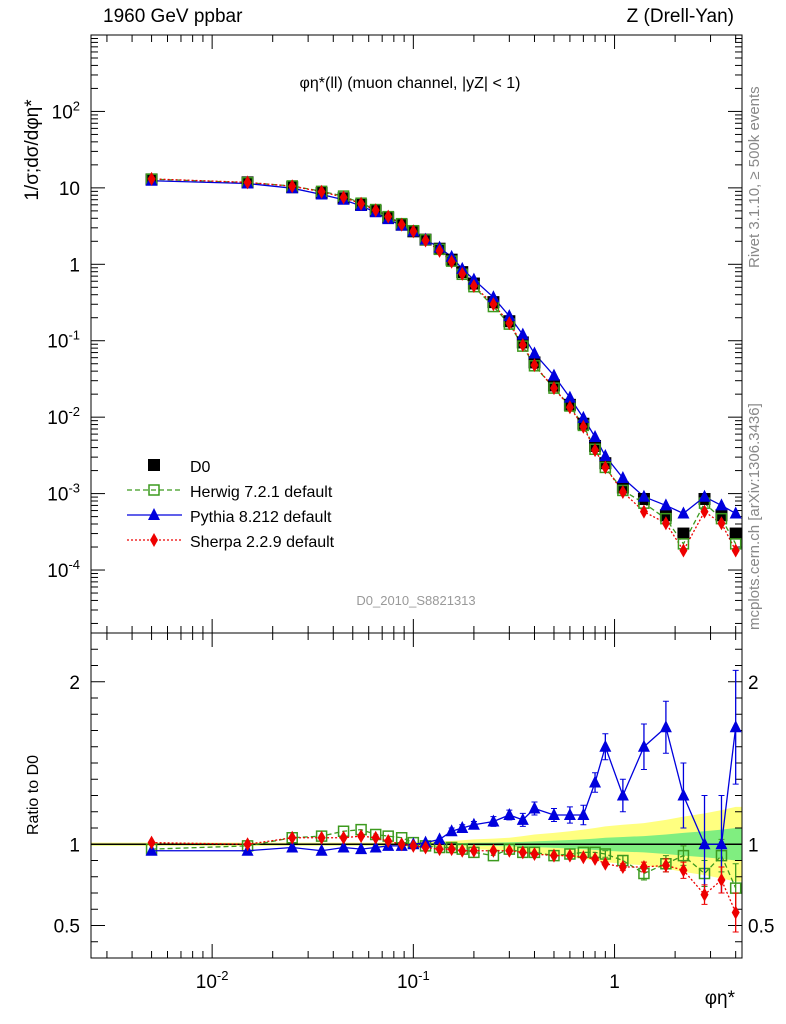  I want to click on x-axis-label: φη*, so click(720, 998).